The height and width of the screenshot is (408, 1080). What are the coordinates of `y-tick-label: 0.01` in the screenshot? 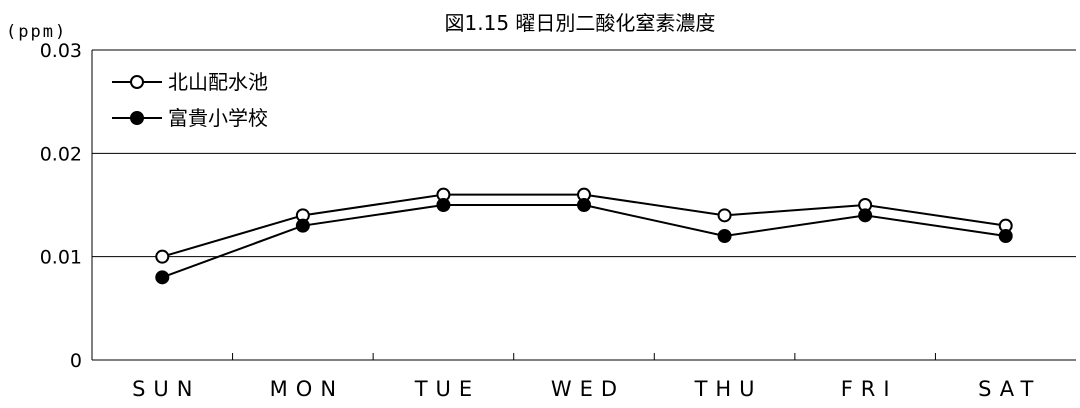 It's located at (61, 258).